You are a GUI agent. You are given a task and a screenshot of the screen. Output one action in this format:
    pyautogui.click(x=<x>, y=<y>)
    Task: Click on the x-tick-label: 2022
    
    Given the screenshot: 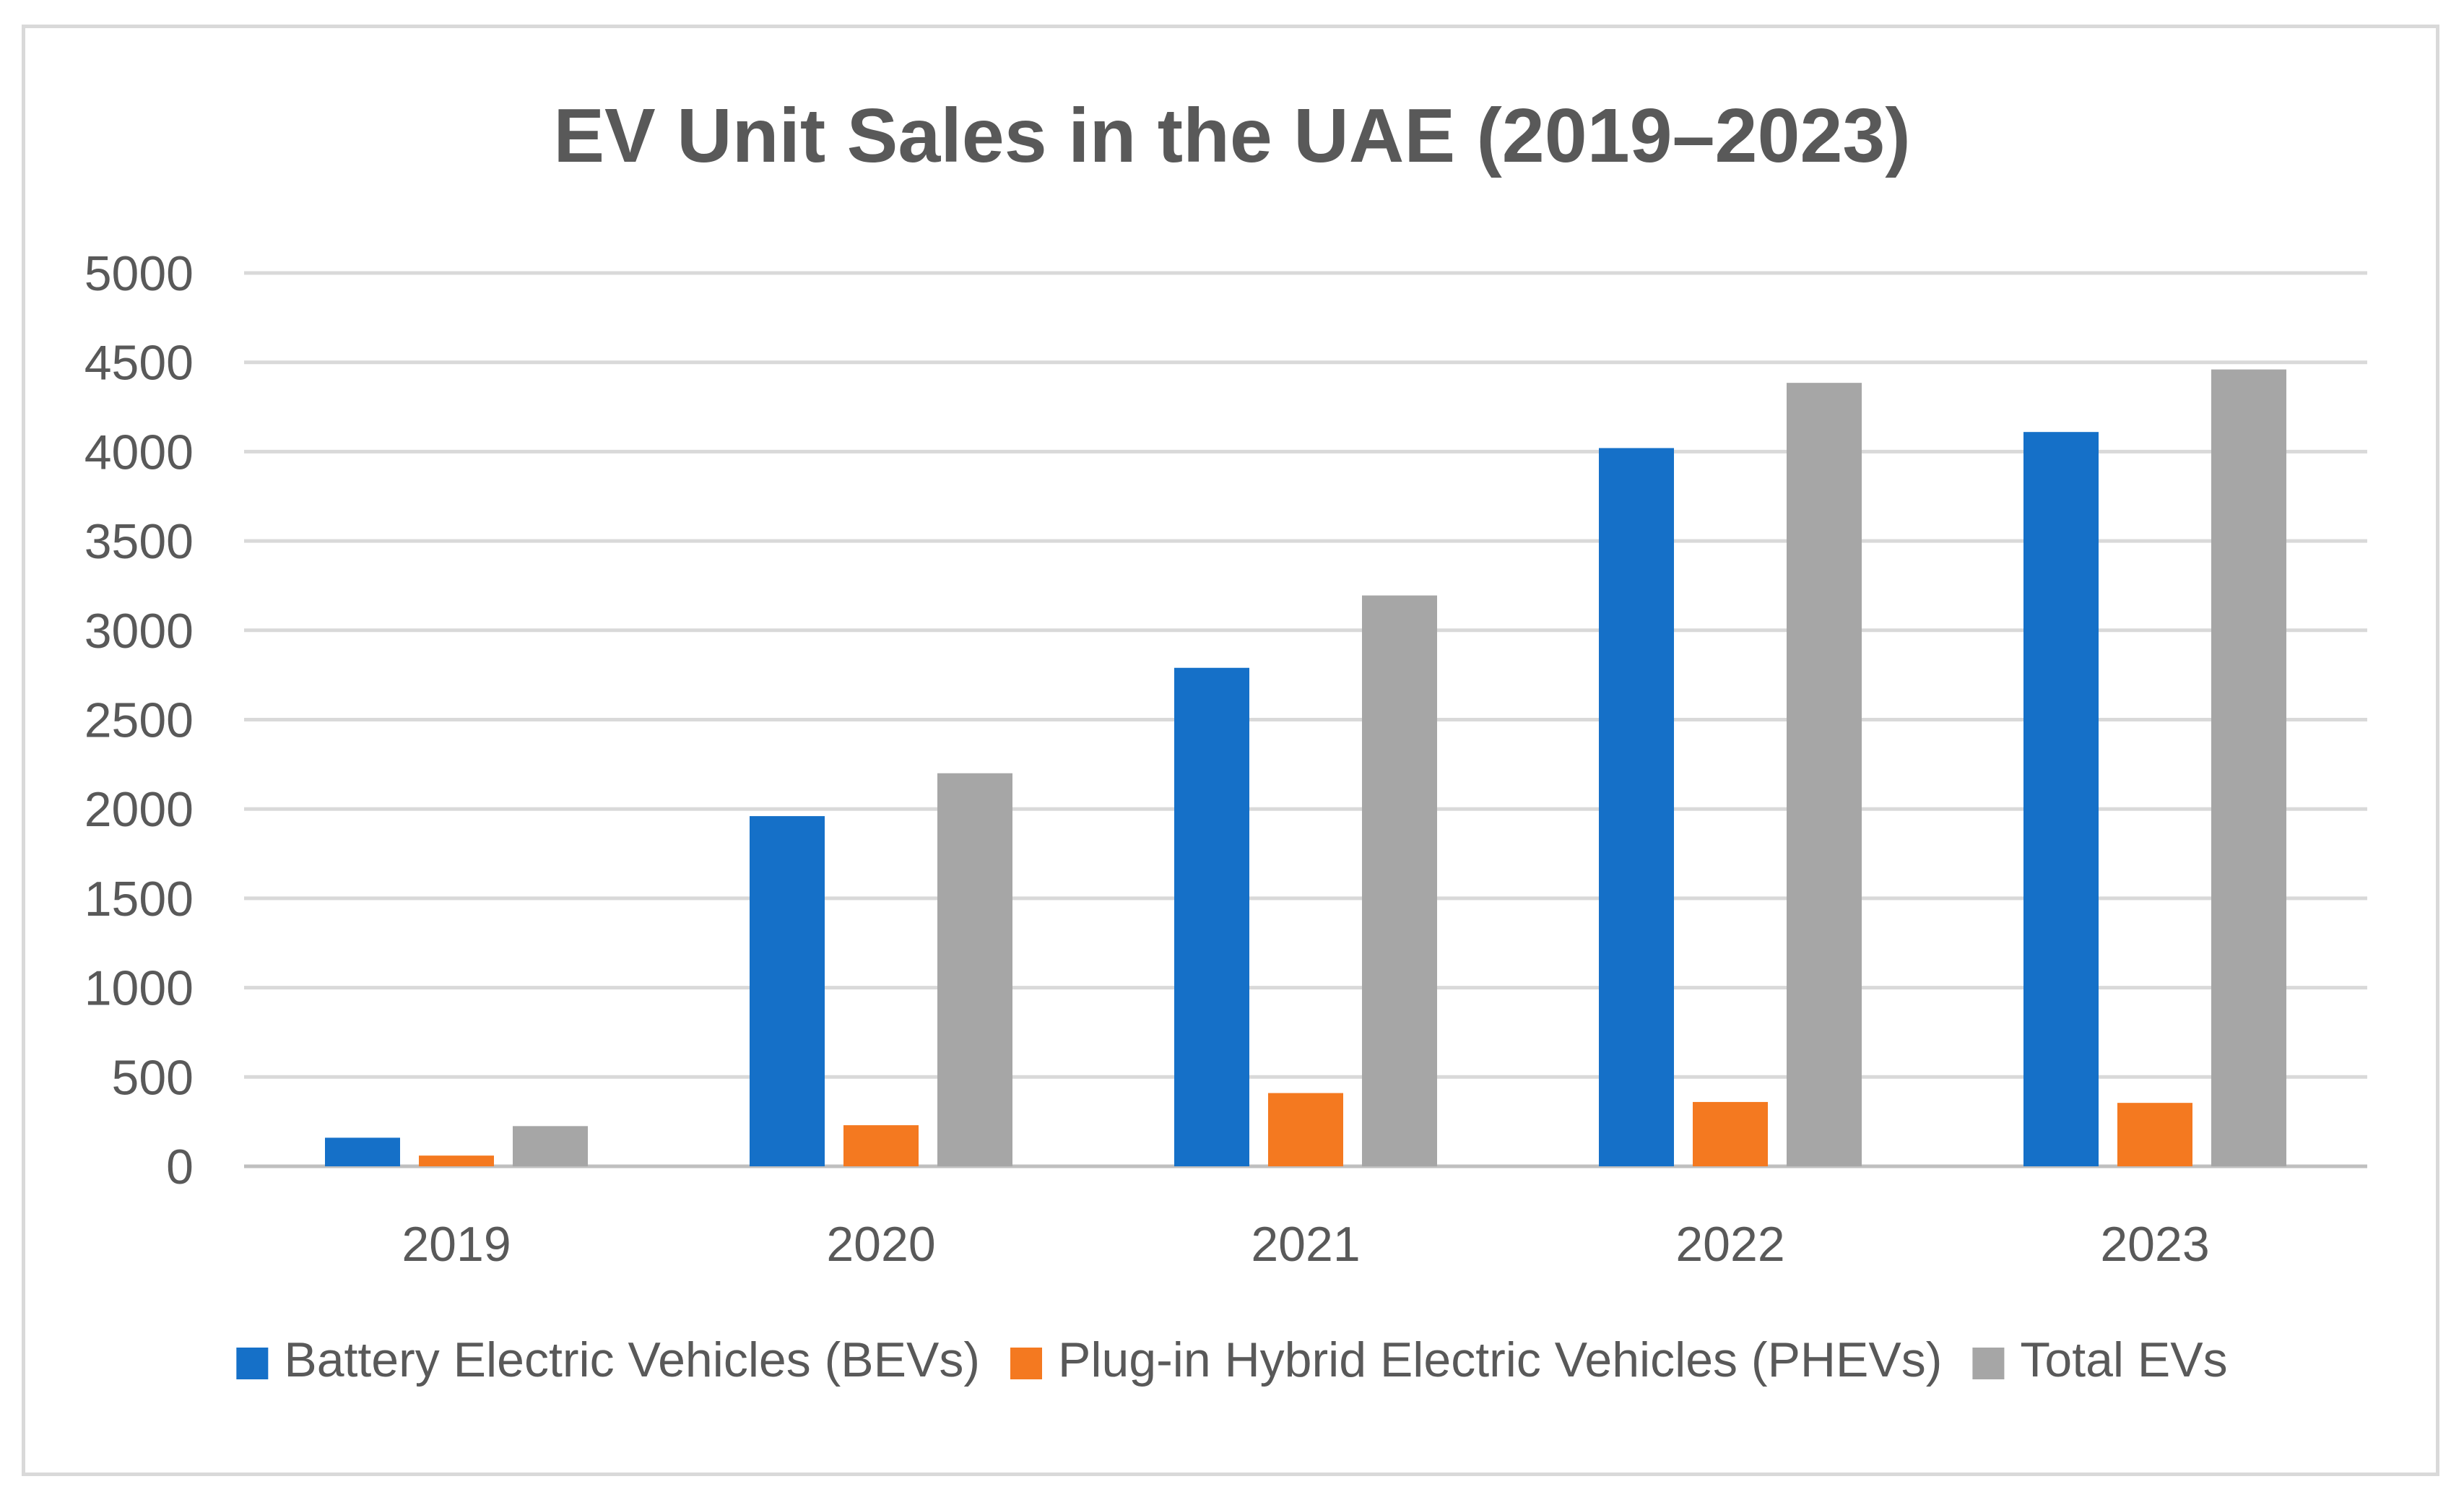 What is the action you would take?
    pyautogui.click(x=1729, y=1245)
    